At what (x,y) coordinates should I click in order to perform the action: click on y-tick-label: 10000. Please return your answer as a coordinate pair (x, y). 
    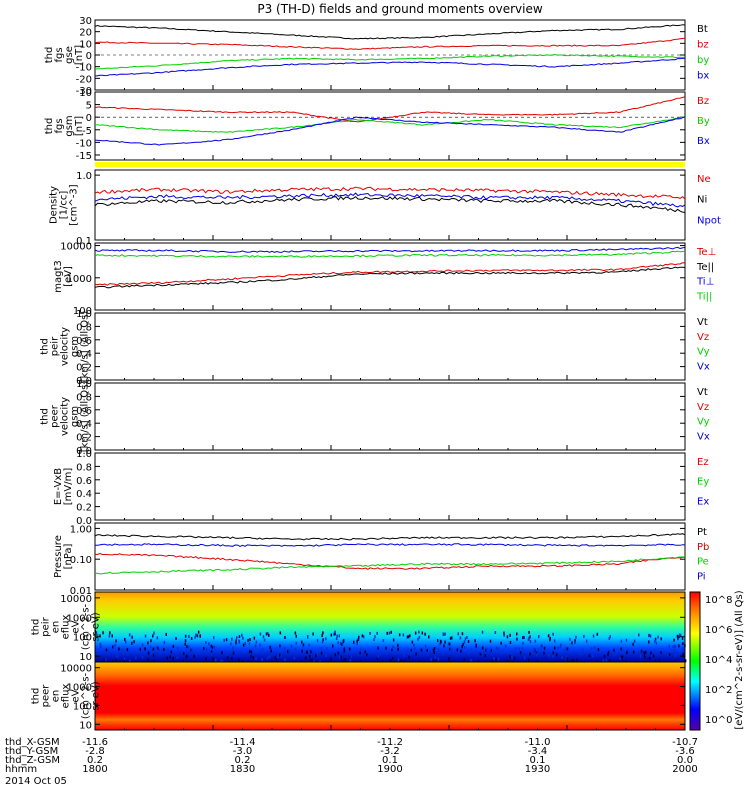
    Looking at the image, I should click on (76, 247).